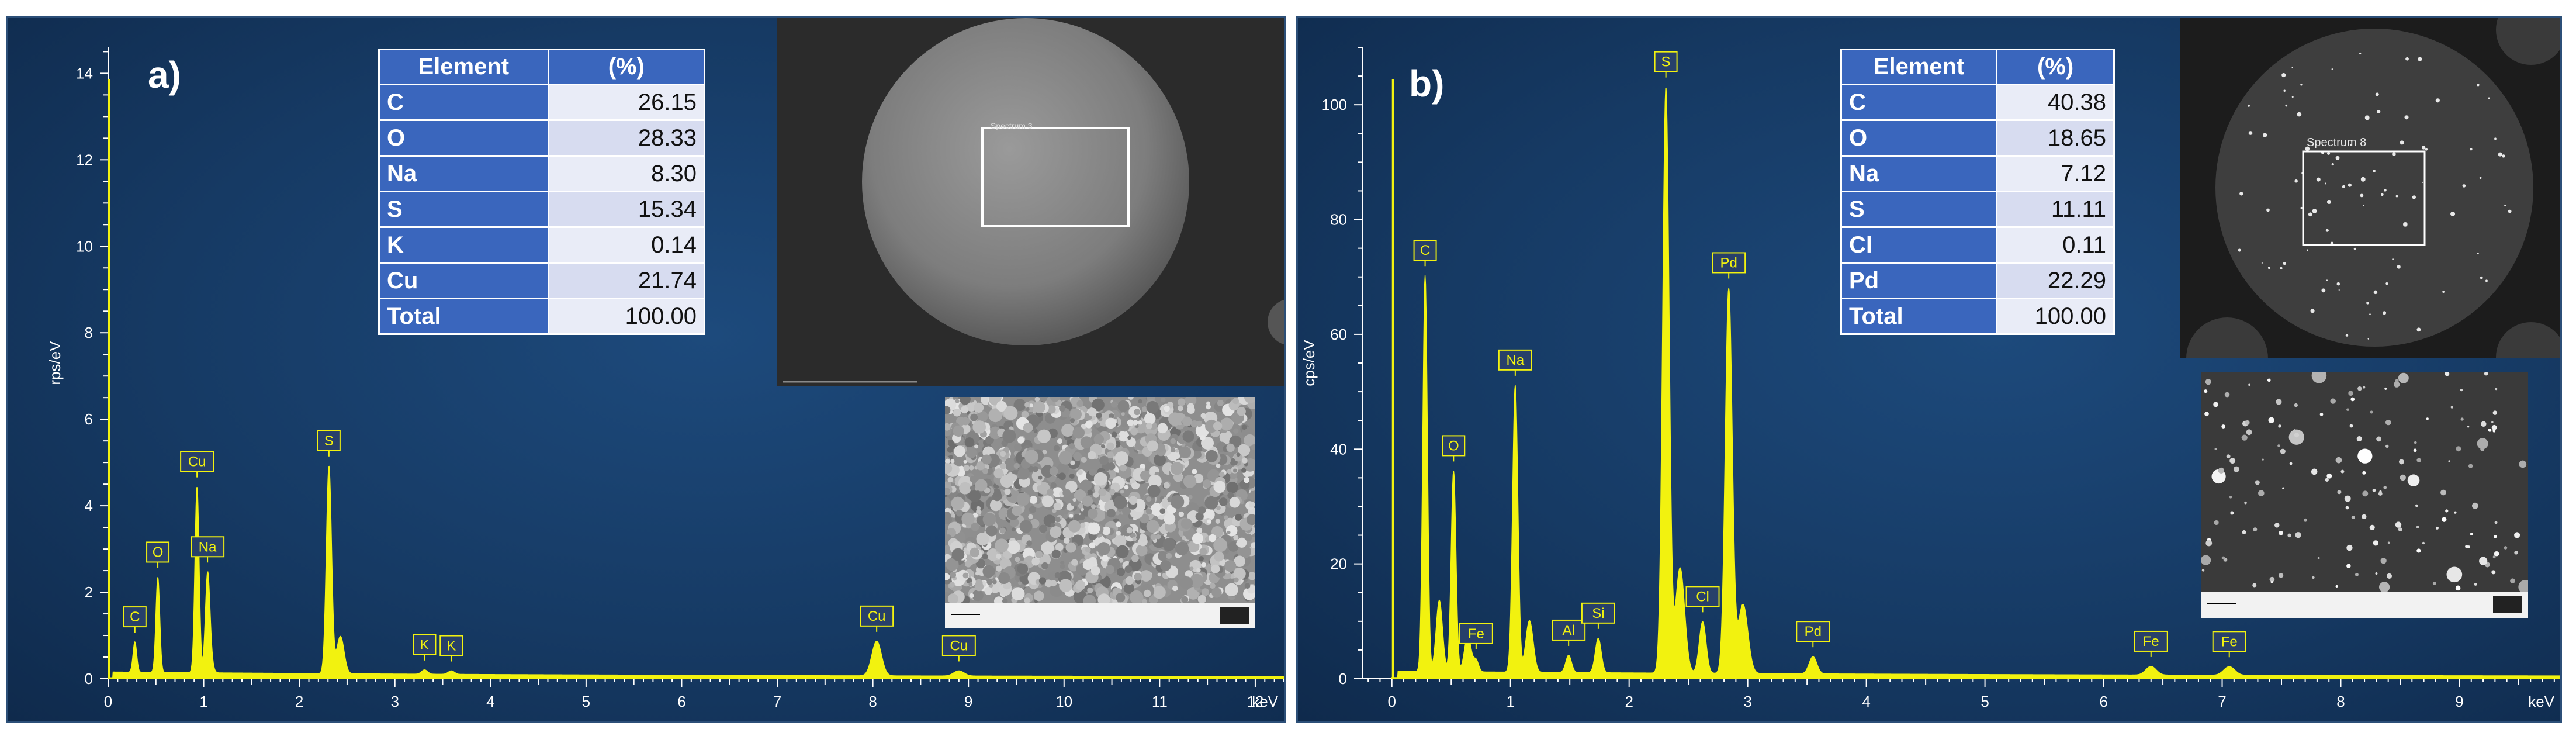 The width and height of the screenshot is (2576, 736). I want to click on y-tick-label: 100, so click(1335, 104).